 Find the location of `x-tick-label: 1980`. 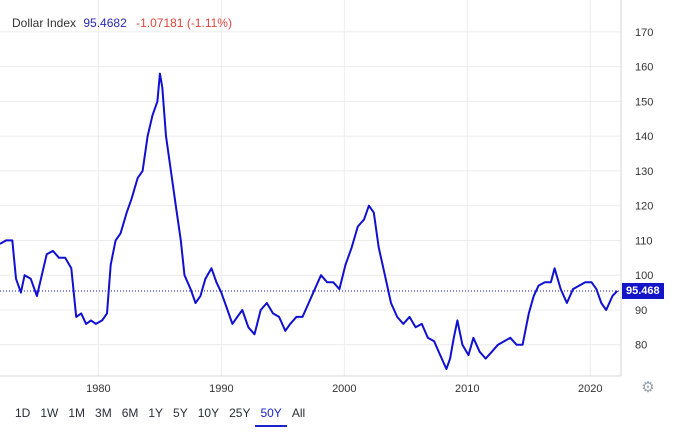

x-tick-label: 1980 is located at coordinates (98, 389).